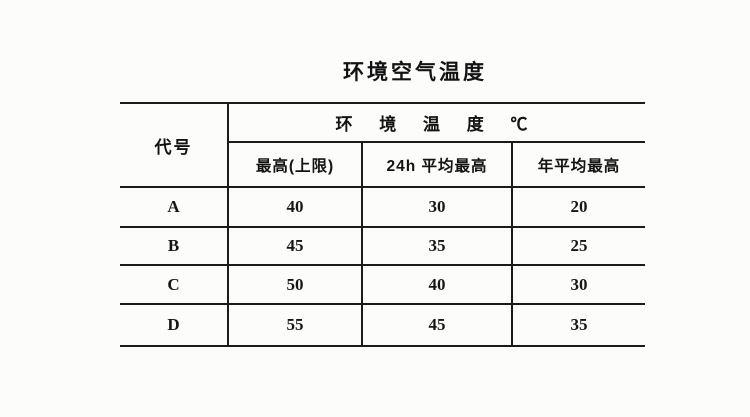 This screenshot has width=750, height=417. Describe the element at coordinates (415, 72) in the screenshot. I see `page-title: 环境空气温度` at that location.